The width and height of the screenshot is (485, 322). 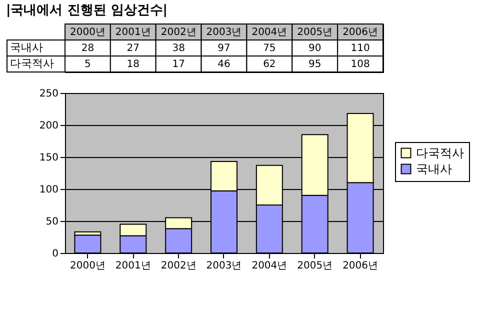 I want to click on legend-label: 다국적사, so click(x=440, y=153).